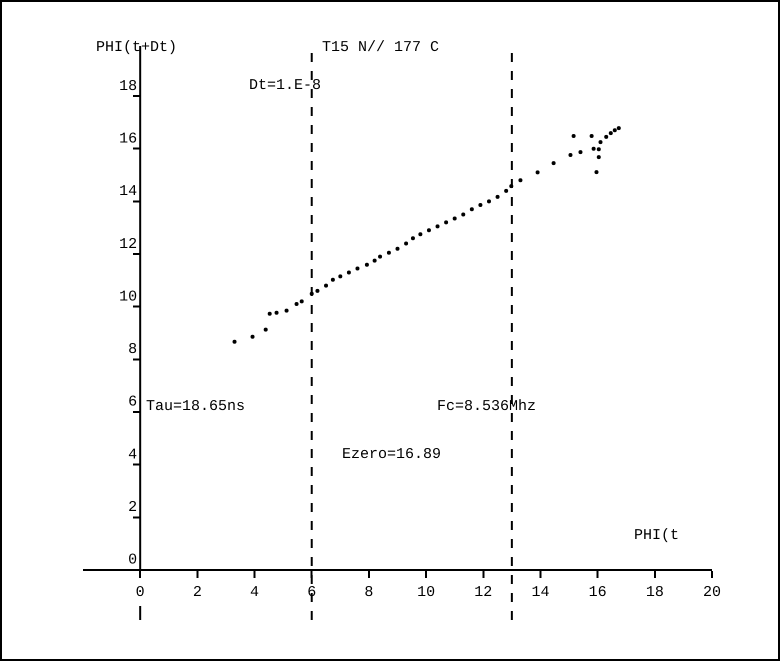 This screenshot has width=780, height=661. Describe the element at coordinates (137, 47) in the screenshot. I see `y-axis-title: PHI(t+Dt)` at that location.